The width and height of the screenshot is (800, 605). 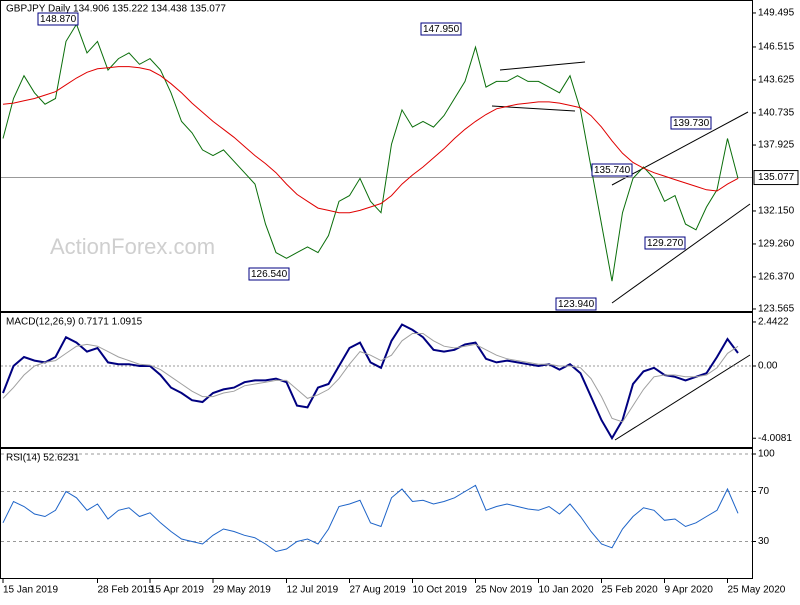 I want to click on x-tick-label: 27 Aug 2019, so click(x=378, y=590).